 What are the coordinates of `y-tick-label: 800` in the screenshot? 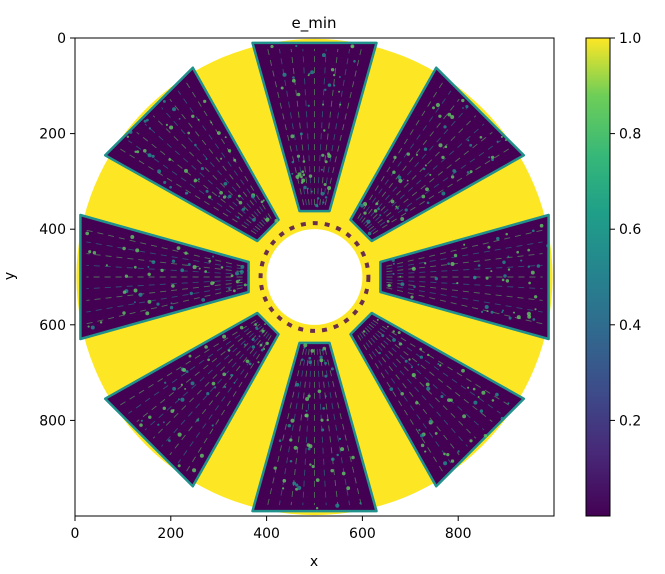 It's located at (52, 421).